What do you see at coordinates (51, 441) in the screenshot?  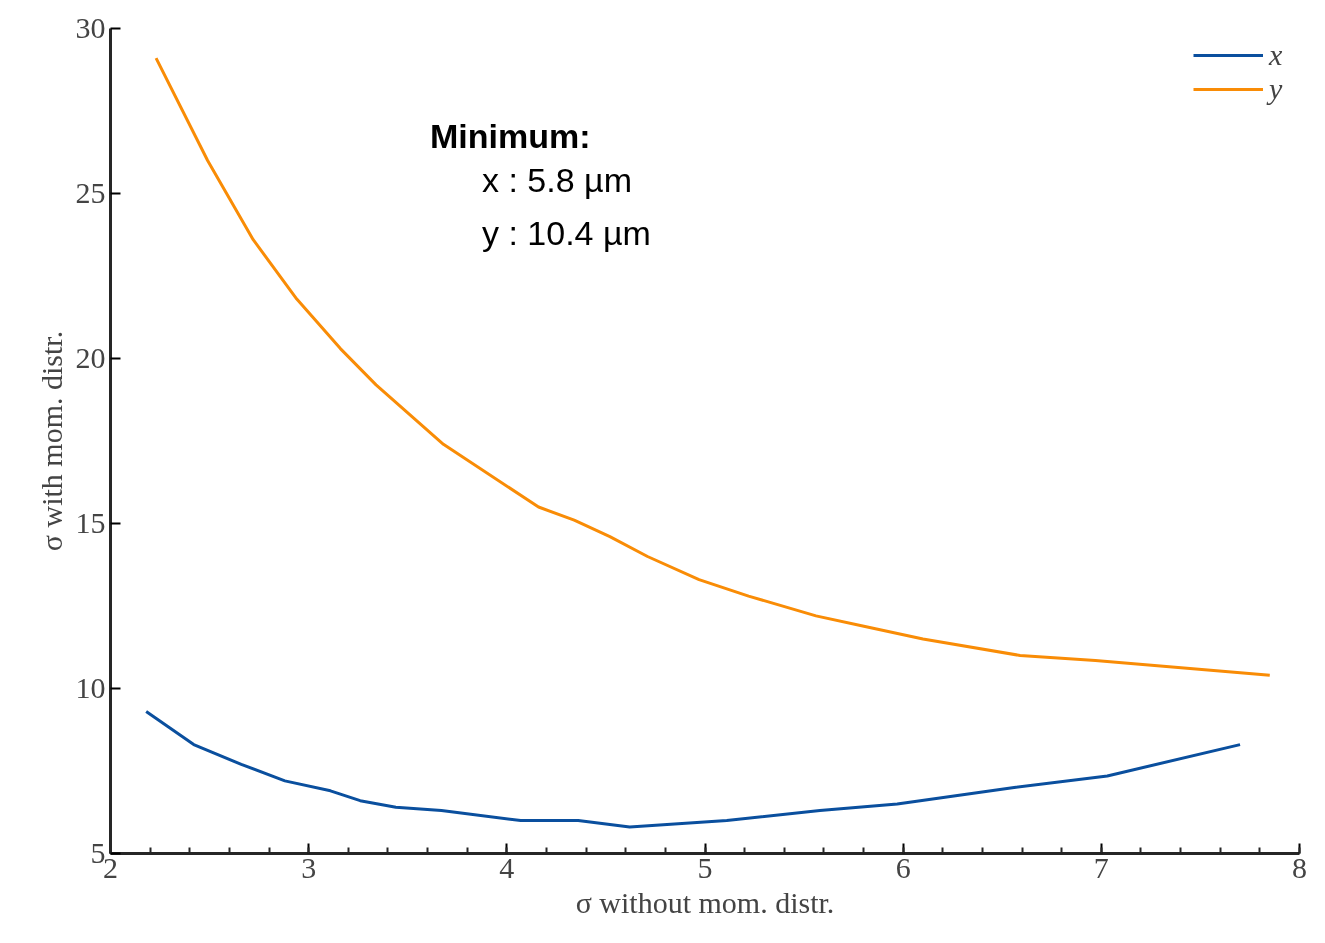 I see `y-axis-title: σ with mom. distr.` at bounding box center [51, 441].